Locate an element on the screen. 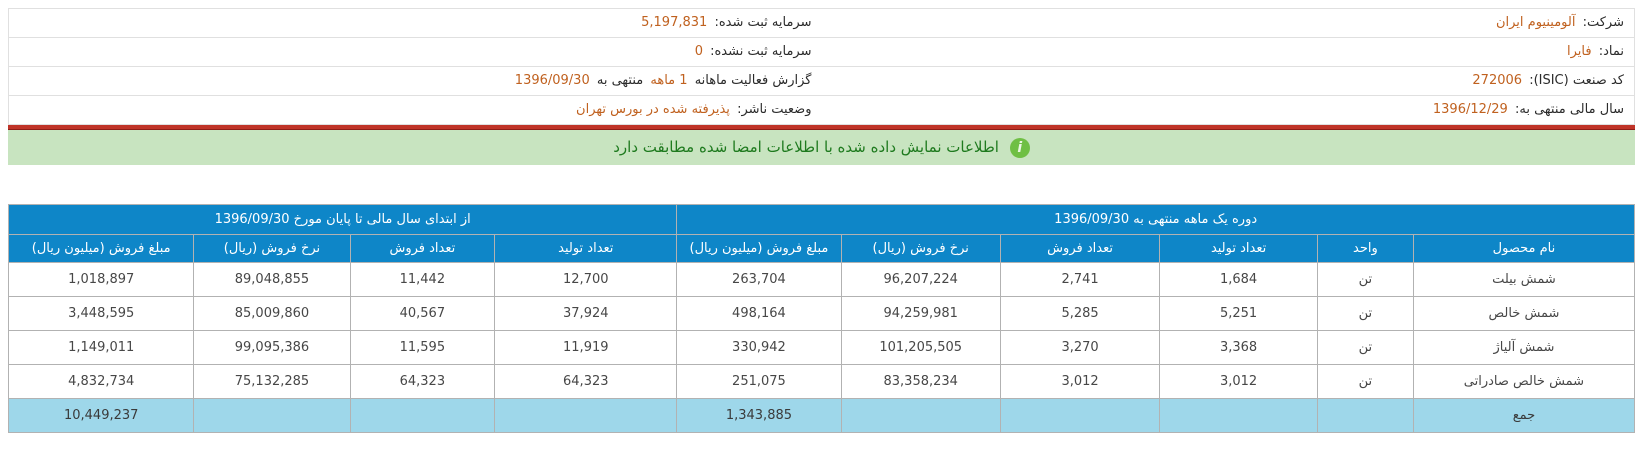 This screenshot has width=1643, height=472. registered-capital-label: سرمایه ثبت شده: is located at coordinates (763, 22).